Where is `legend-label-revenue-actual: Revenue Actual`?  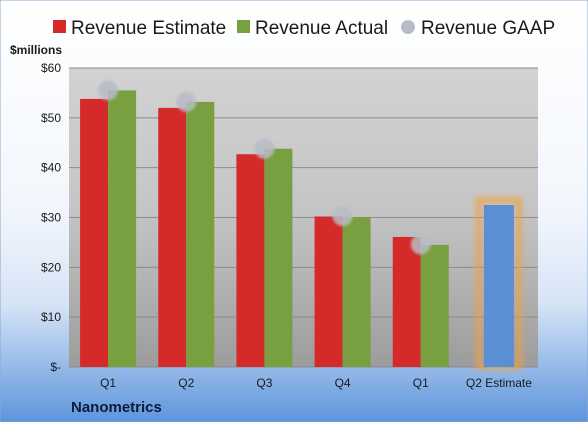
legend-label-revenue-actual: Revenue Actual is located at coordinates (321, 28).